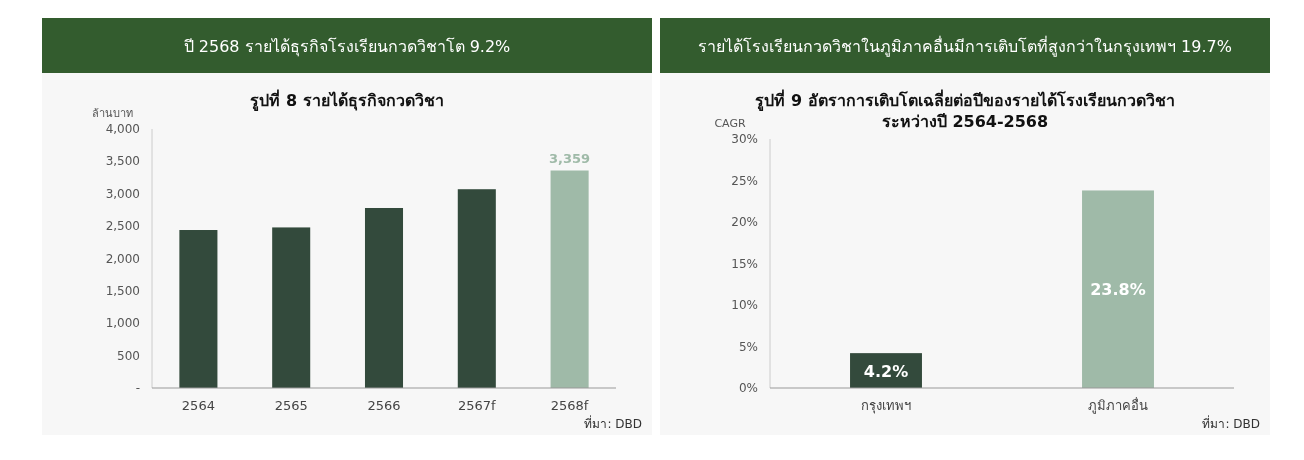 The height and width of the screenshot is (460, 1304). Describe the element at coordinates (744, 305) in the screenshot. I see `y-tick-label: 10%` at that location.